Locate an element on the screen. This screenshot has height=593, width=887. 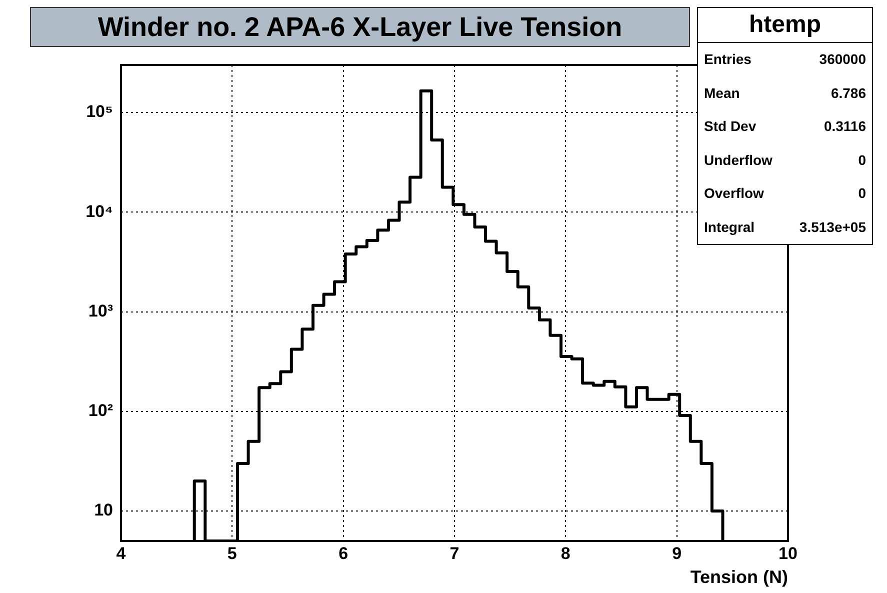
x-tick-label: 7 is located at coordinates (455, 553).